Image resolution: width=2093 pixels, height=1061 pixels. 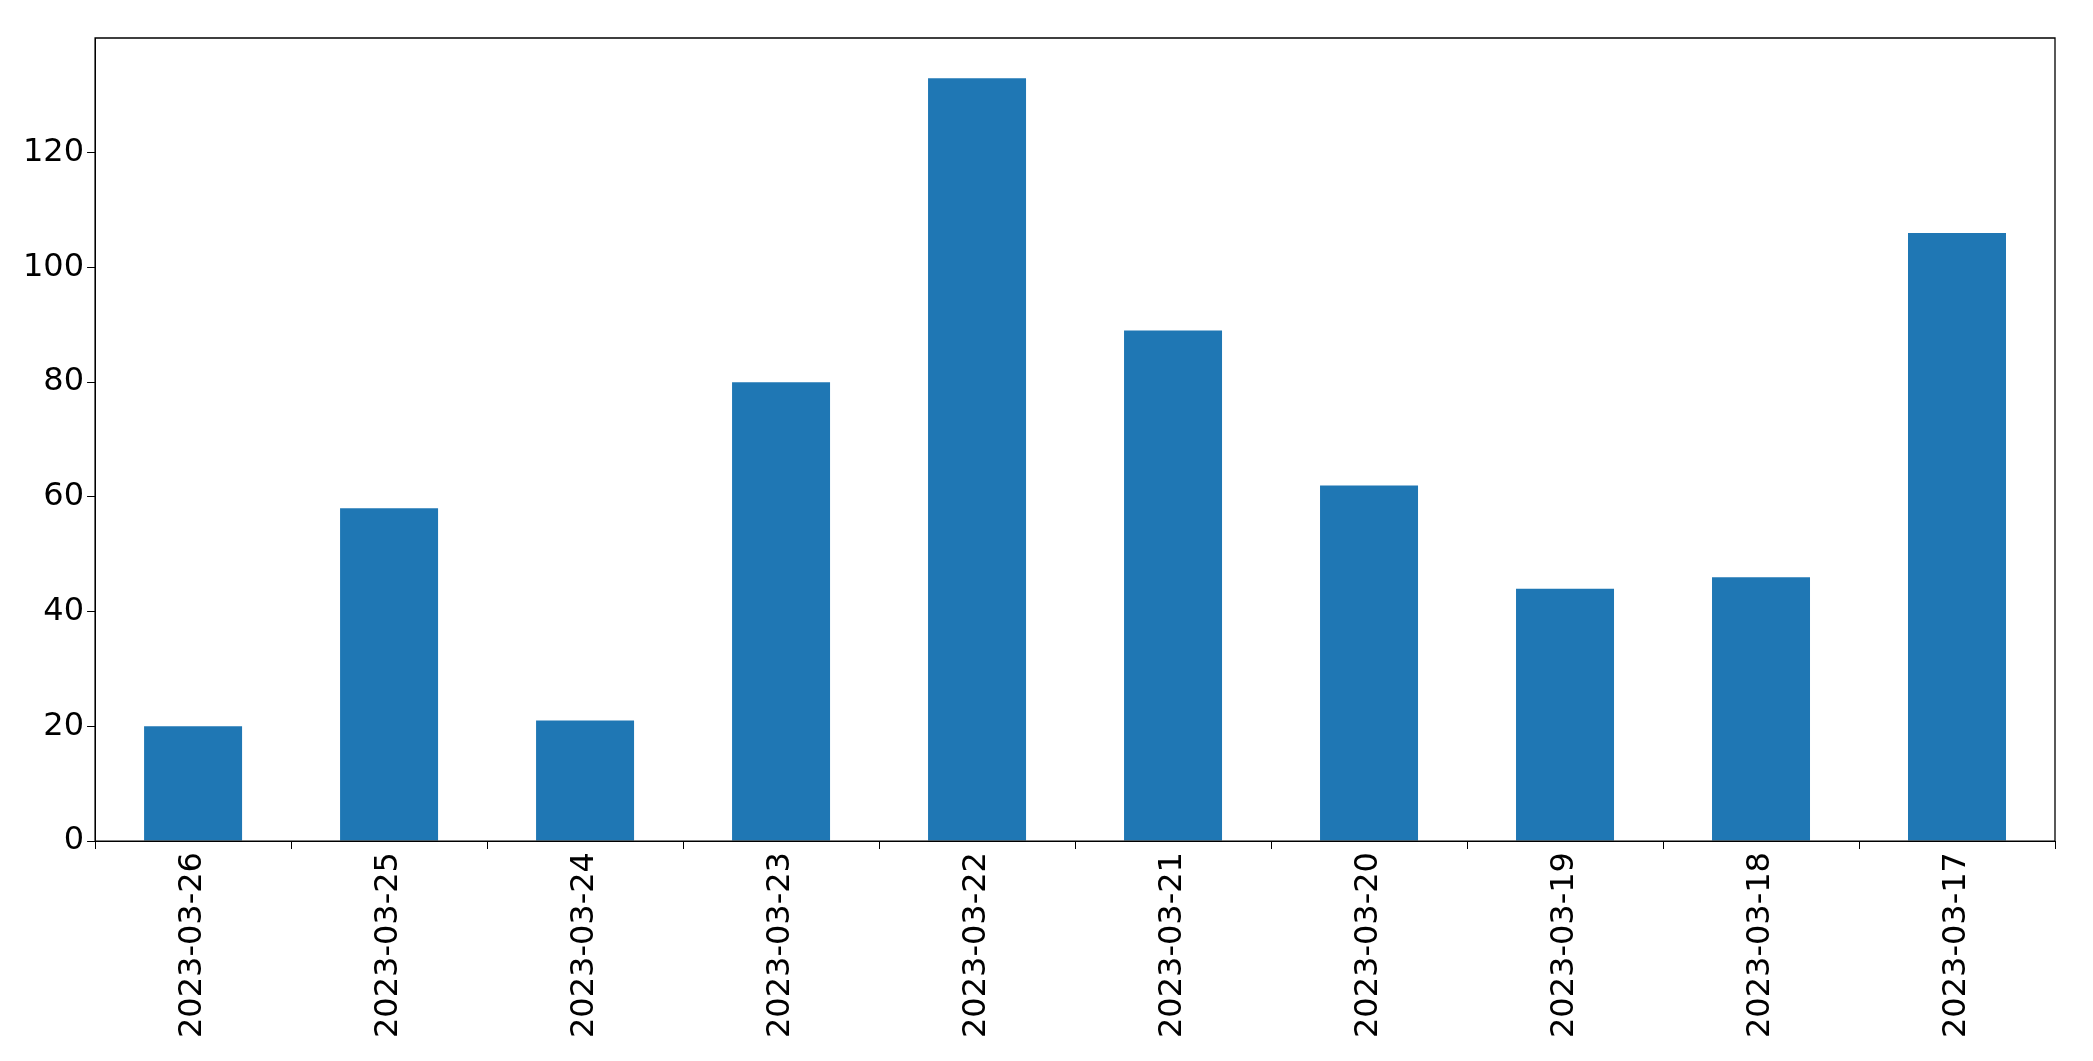 I want to click on x-tick-label: 2023-03-18, so click(x=1758, y=945).